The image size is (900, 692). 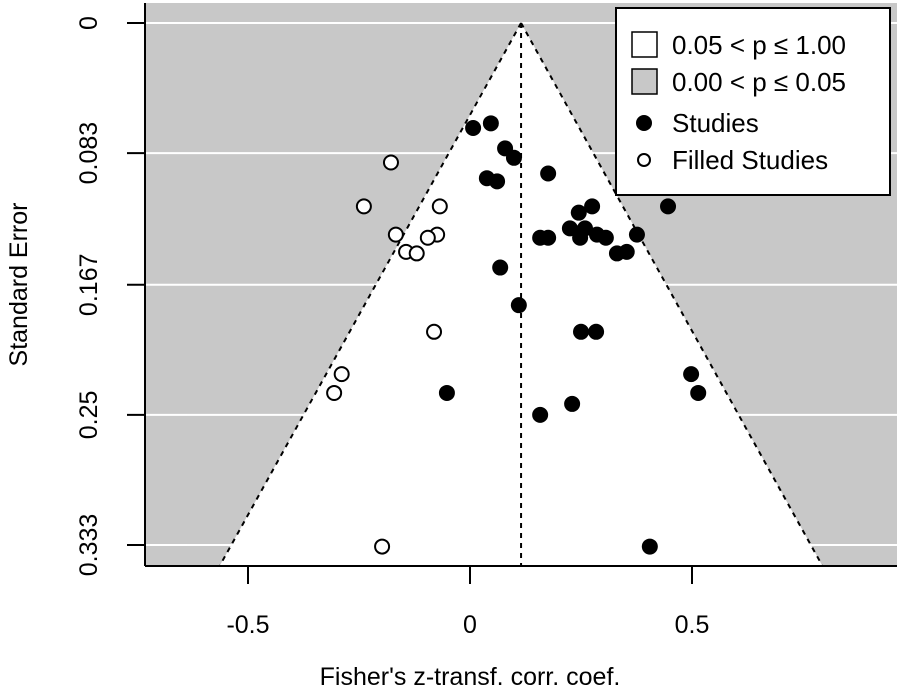 I want to click on y-tick-label: 0.333, so click(x=89, y=545).